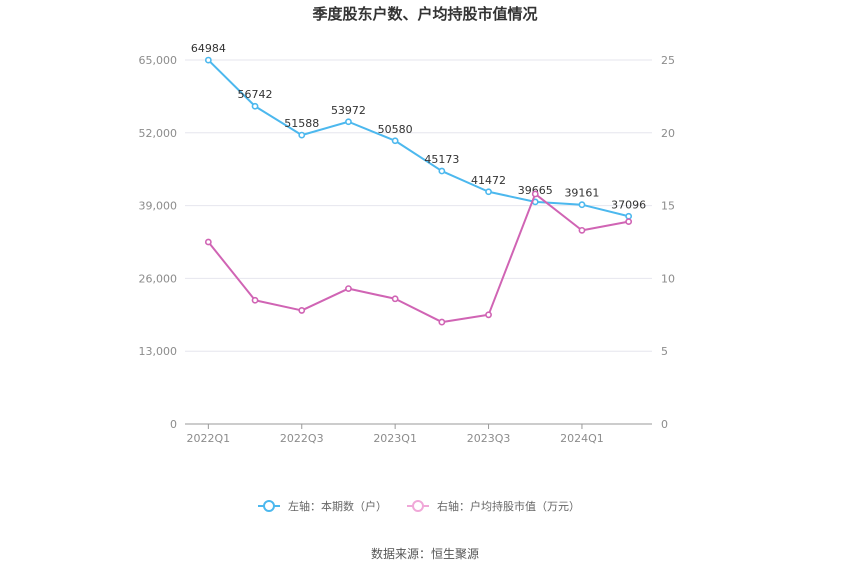  I want to click on data-label: 53972, so click(348, 110).